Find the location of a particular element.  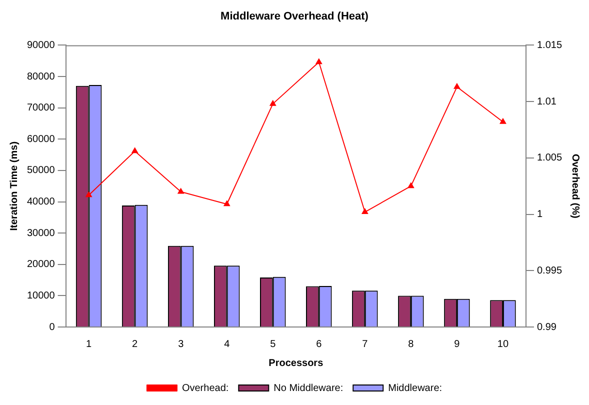

x-tick-label: 1 is located at coordinates (89, 344).